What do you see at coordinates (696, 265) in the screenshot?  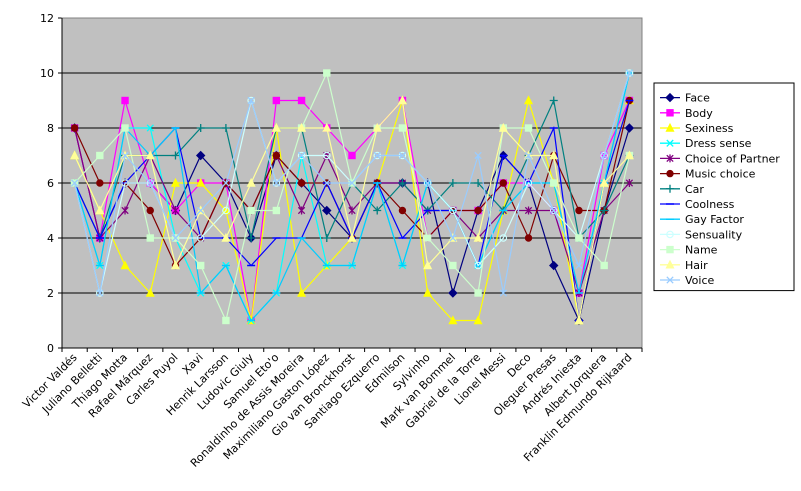 I see `legend-label: Hair` at bounding box center [696, 265].